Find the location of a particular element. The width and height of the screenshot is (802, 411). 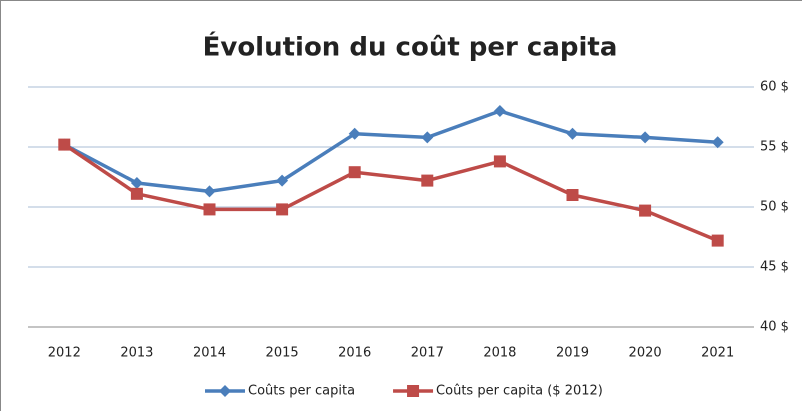

x-tick-label: 2013 is located at coordinates (136, 353).